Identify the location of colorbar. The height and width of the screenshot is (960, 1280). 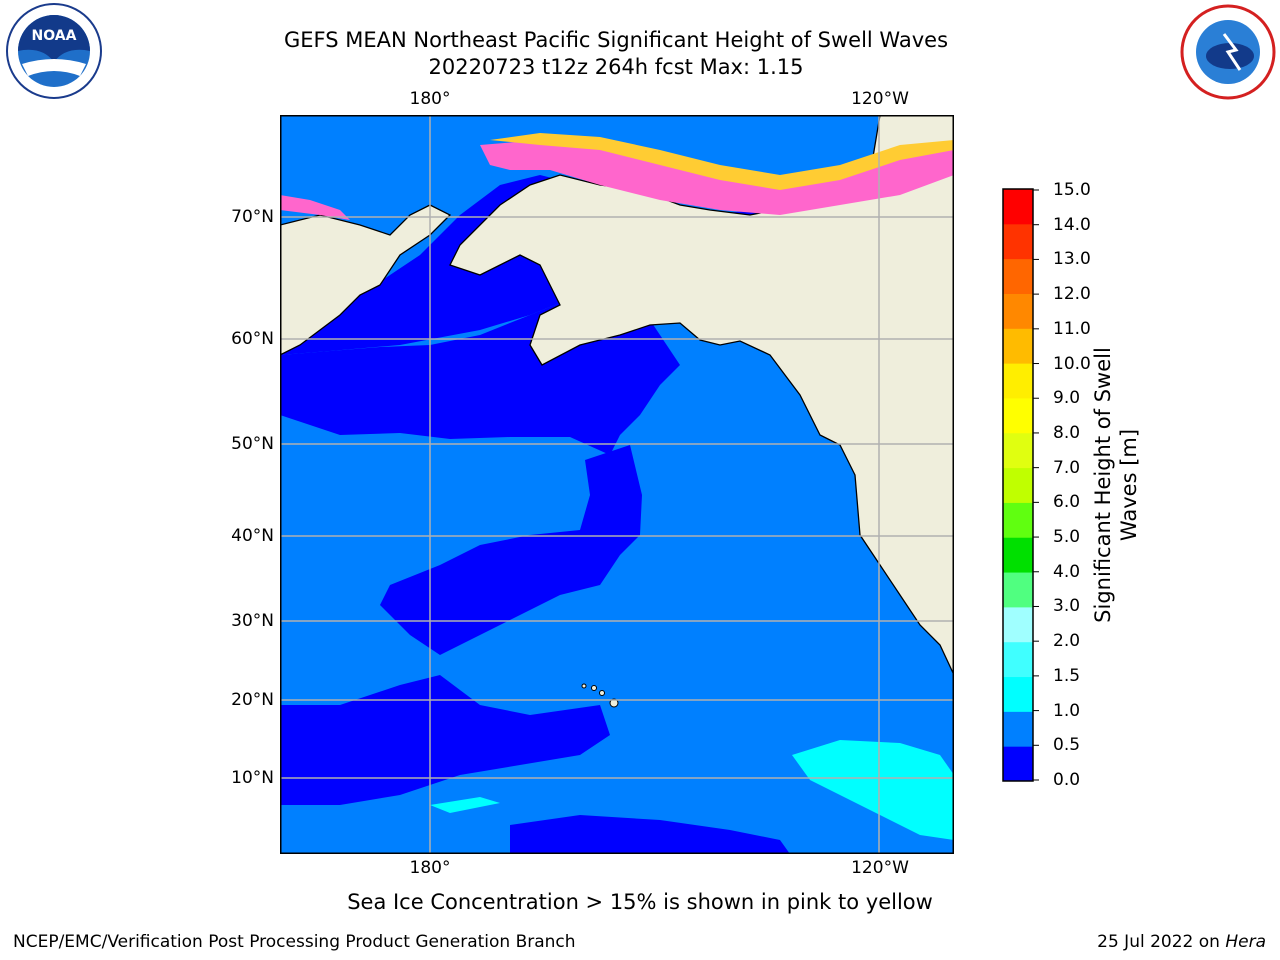
(1020, 485).